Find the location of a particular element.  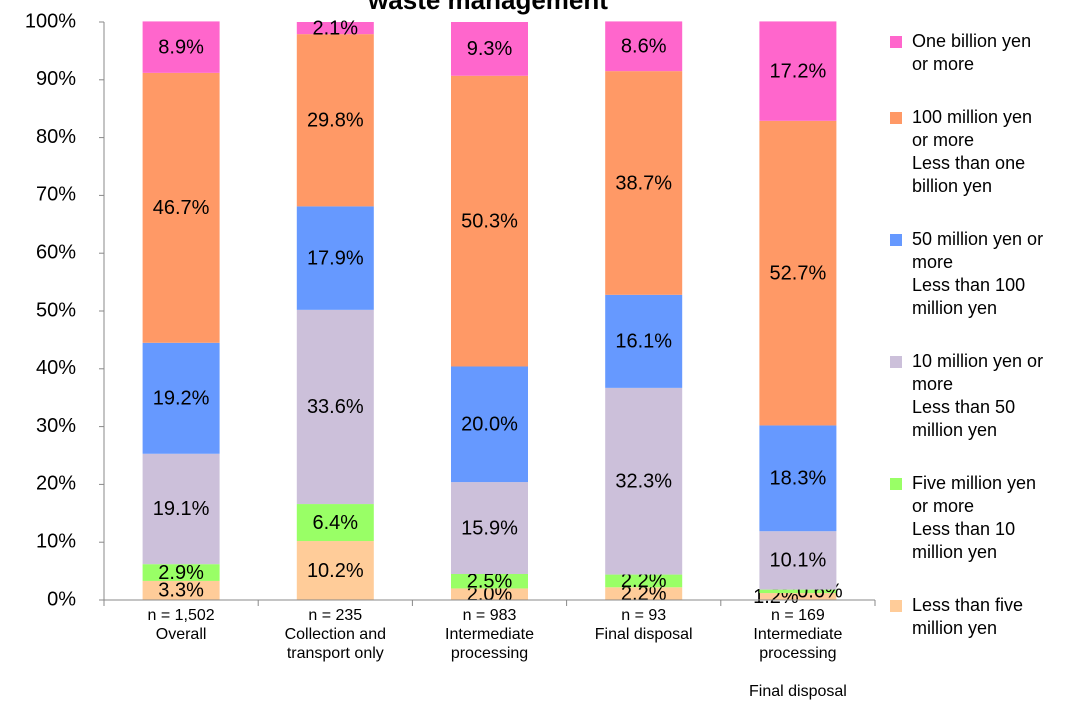

data-label: 8.9% is located at coordinates (181, 47).